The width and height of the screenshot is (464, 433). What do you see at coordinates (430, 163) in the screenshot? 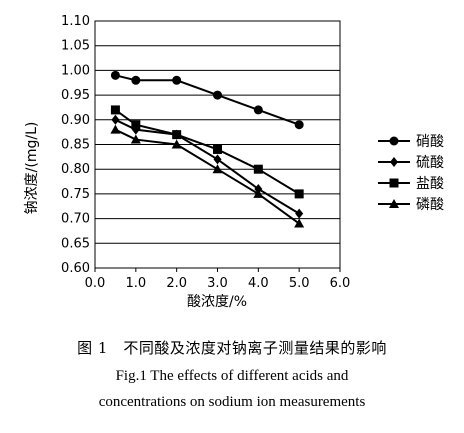
I see `legend-label-2: 硫酸` at bounding box center [430, 163].